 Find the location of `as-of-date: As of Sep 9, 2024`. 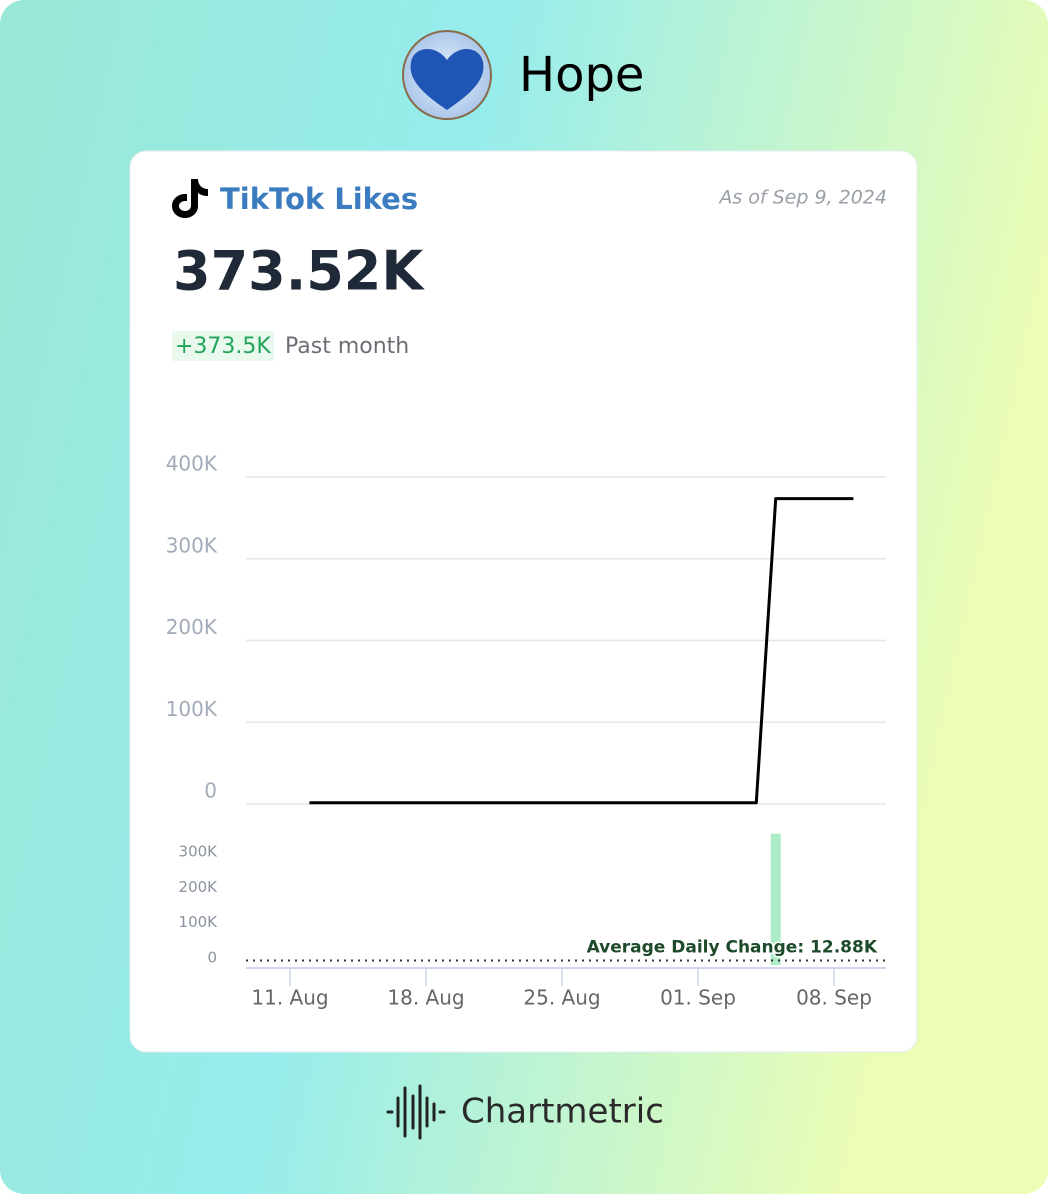

as-of-date: As of Sep 9, 2024 is located at coordinates (802, 198).